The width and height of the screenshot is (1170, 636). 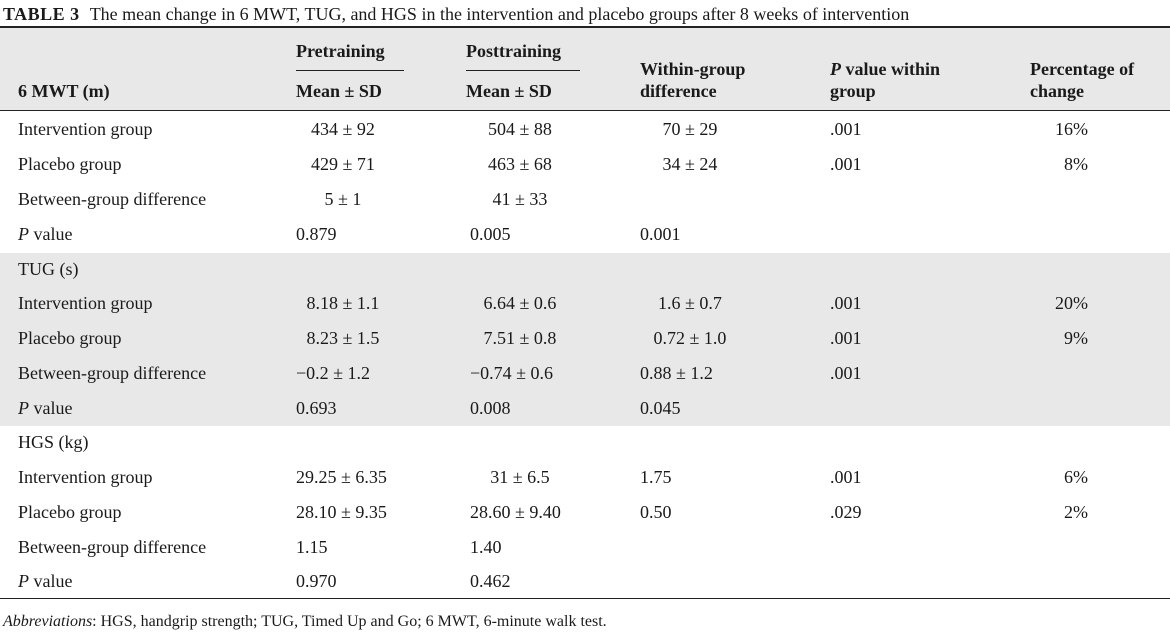 What do you see at coordinates (512, 373) in the screenshot?
I see `cell-post: −0.74 ± 0.6` at bounding box center [512, 373].